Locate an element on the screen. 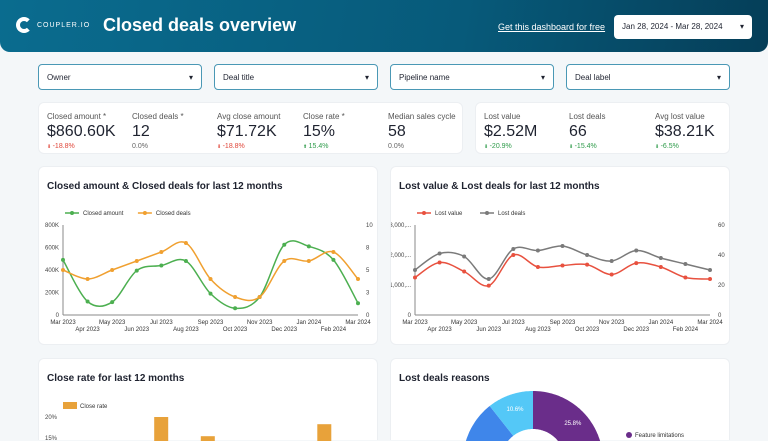 The height and width of the screenshot is (441, 768). filter-pipeline-name: Pipeline name ▾ is located at coordinates (472, 77).